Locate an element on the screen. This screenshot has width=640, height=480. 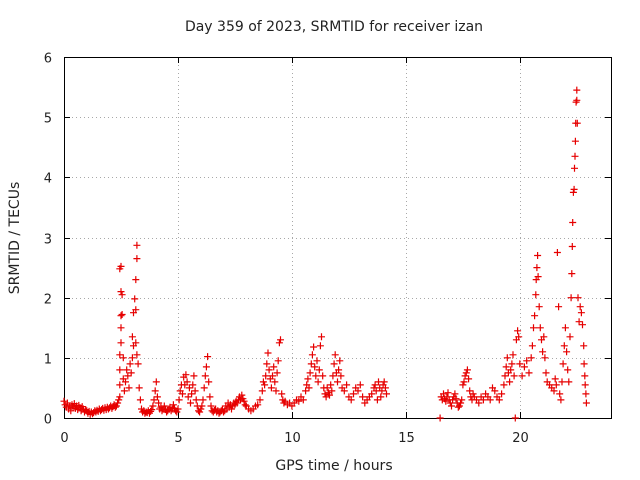
y-tick-label: 0 is located at coordinates (48, 420).